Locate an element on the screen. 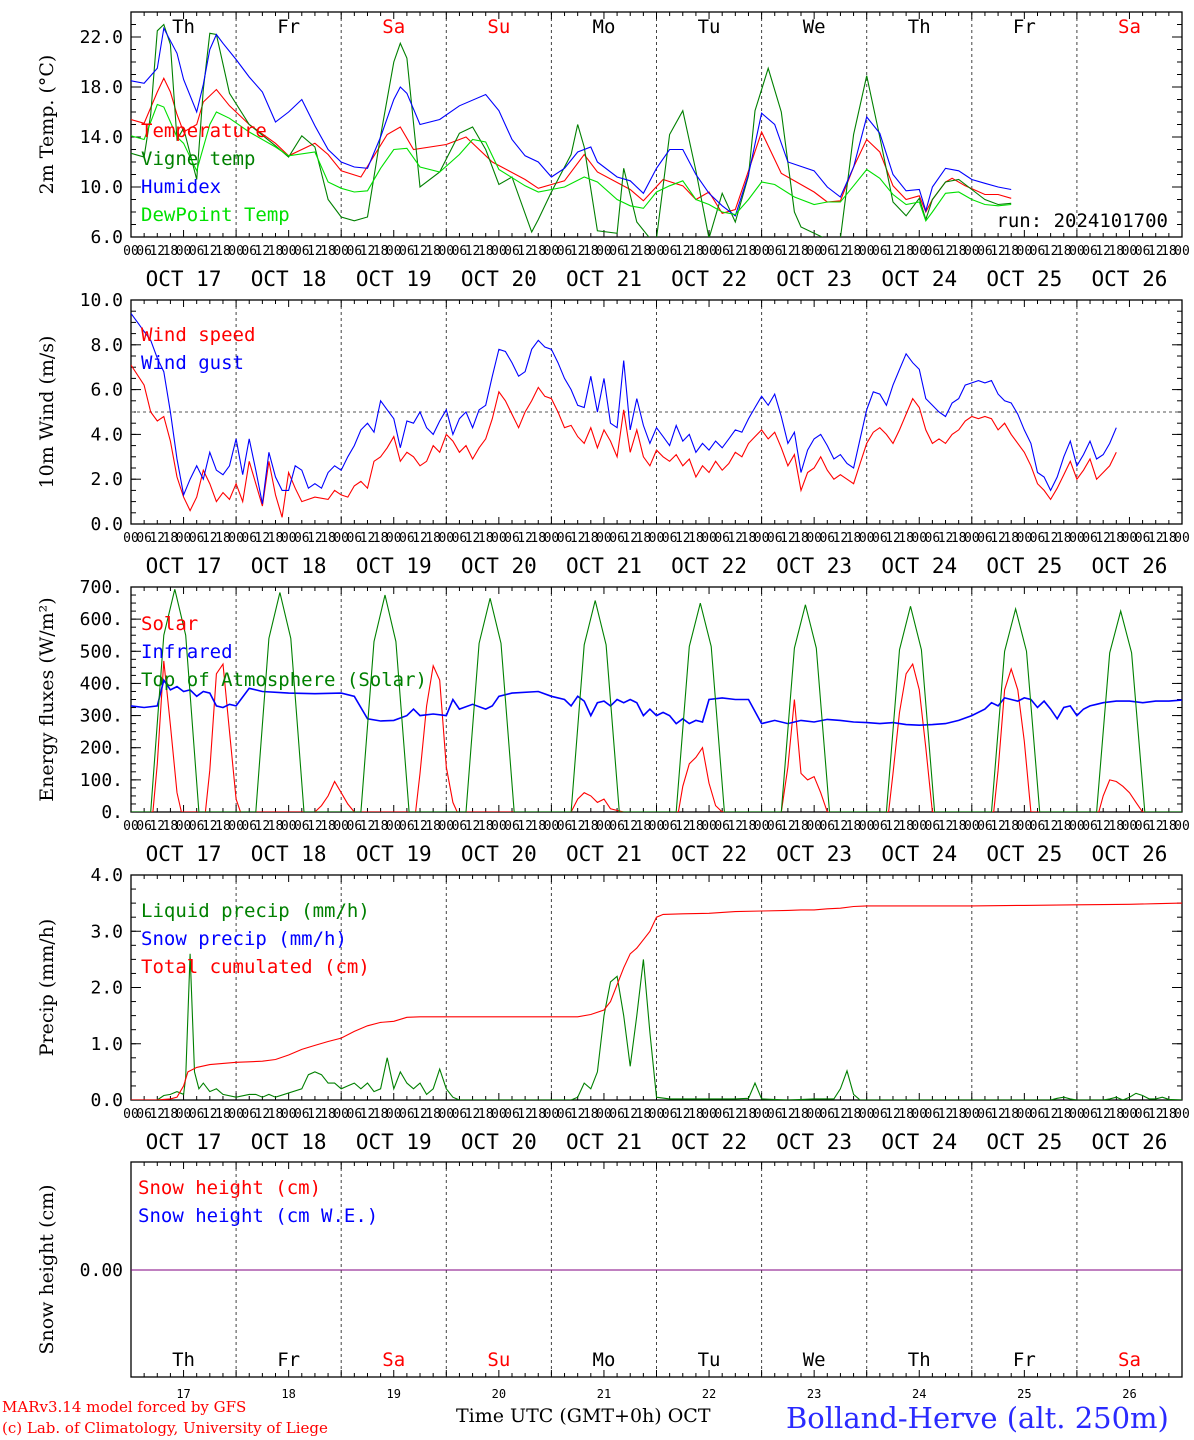  legend-entry: DewPoint Temp is located at coordinates (215, 215).